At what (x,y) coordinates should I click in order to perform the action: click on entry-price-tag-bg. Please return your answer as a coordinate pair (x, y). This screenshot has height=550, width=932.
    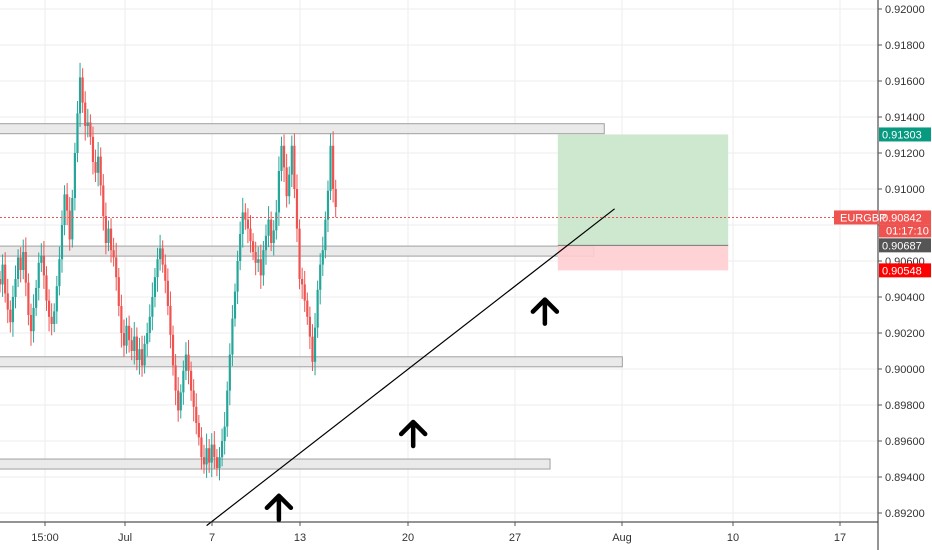
    Looking at the image, I should click on (905, 245).